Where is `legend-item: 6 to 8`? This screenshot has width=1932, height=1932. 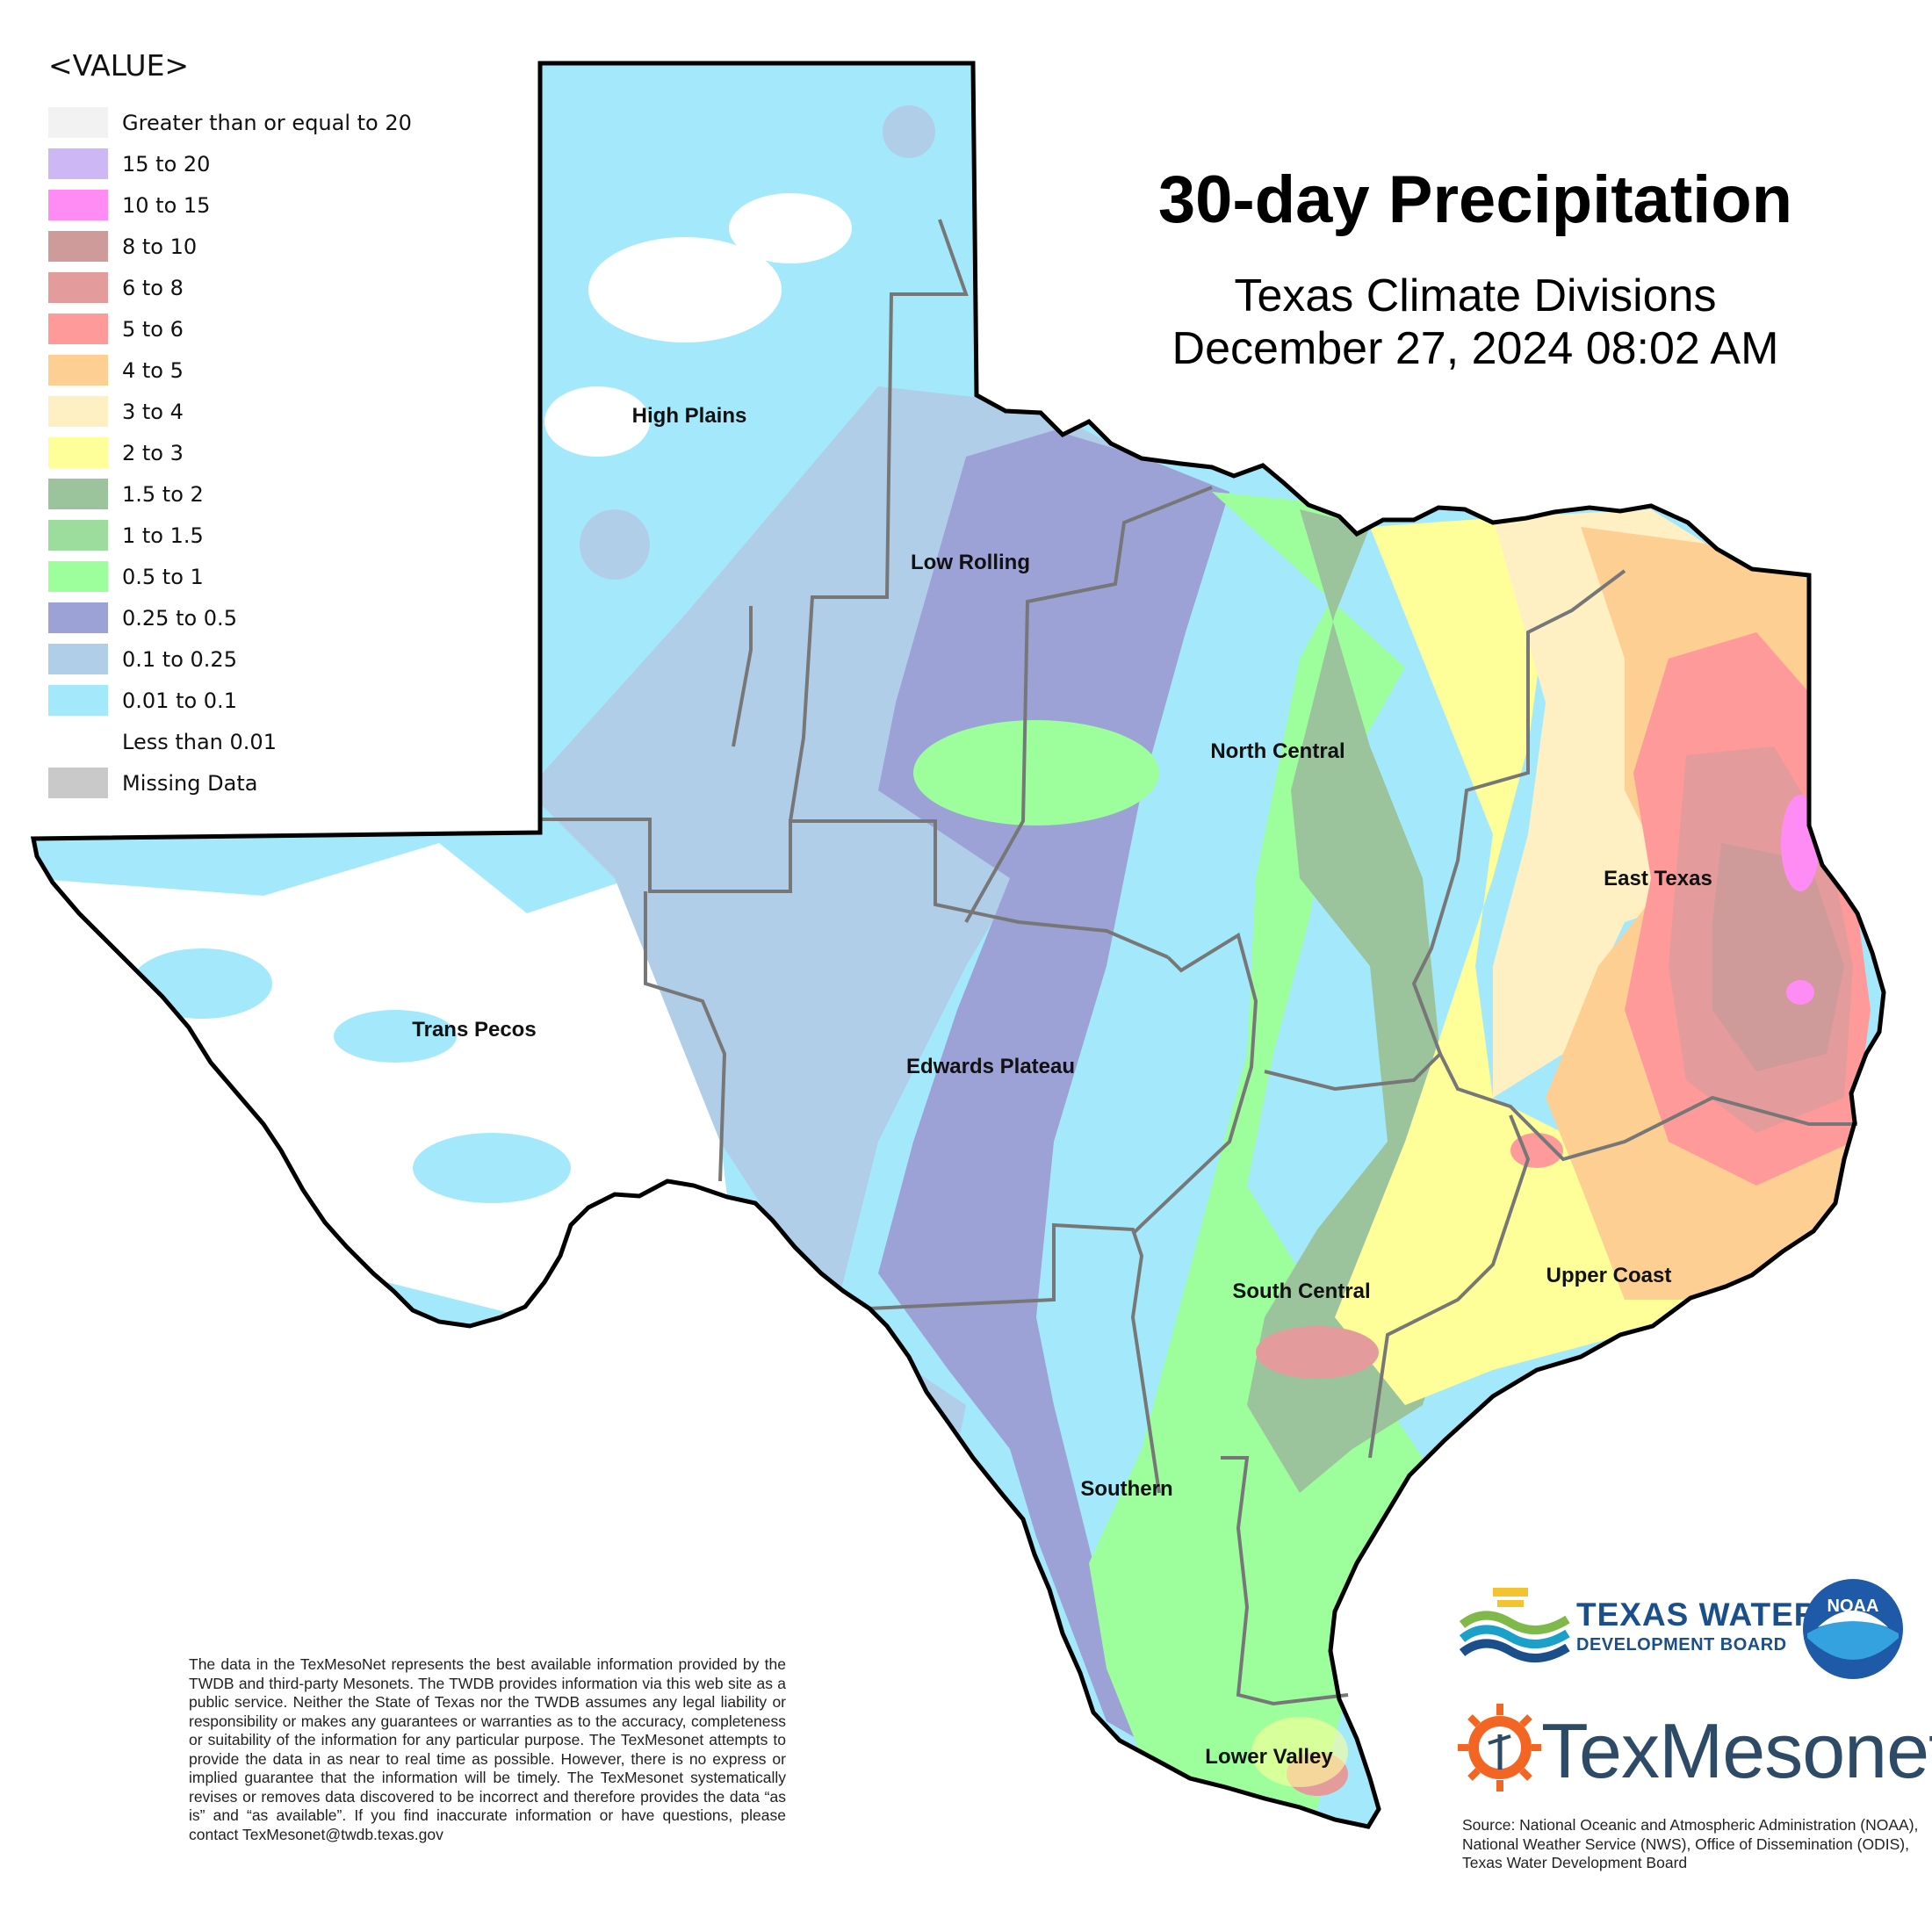
legend-item: 6 to 8 is located at coordinates (259, 287).